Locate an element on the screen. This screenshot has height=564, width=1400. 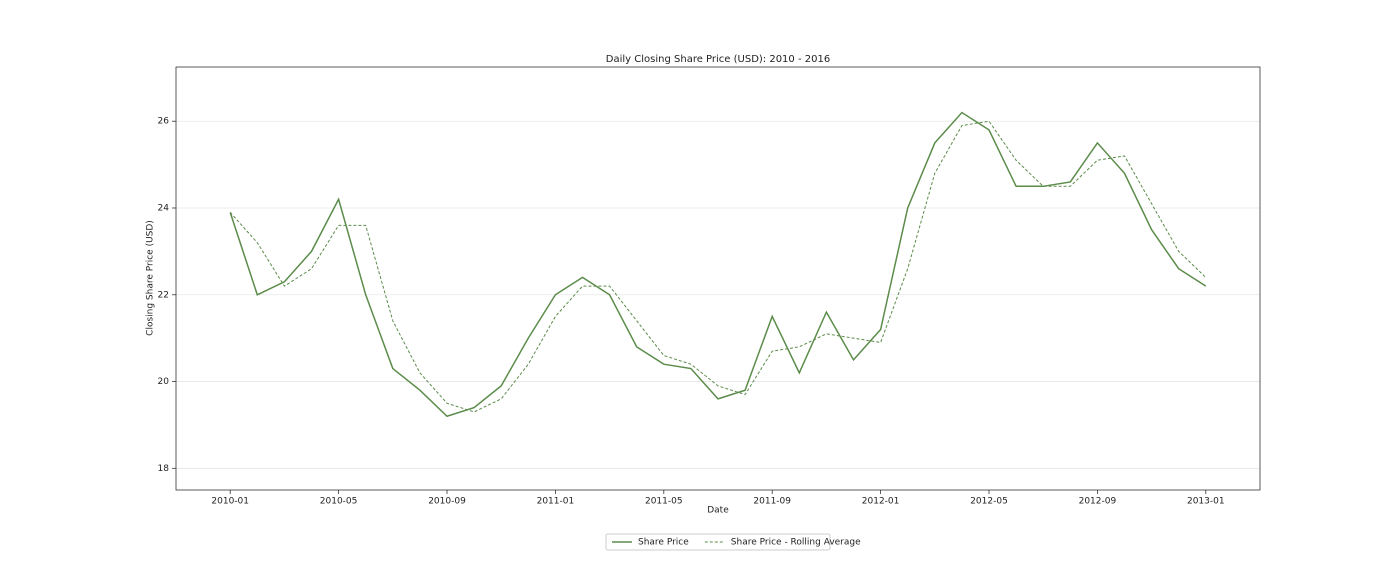
x-tick-label: 2010-09 is located at coordinates (447, 502).